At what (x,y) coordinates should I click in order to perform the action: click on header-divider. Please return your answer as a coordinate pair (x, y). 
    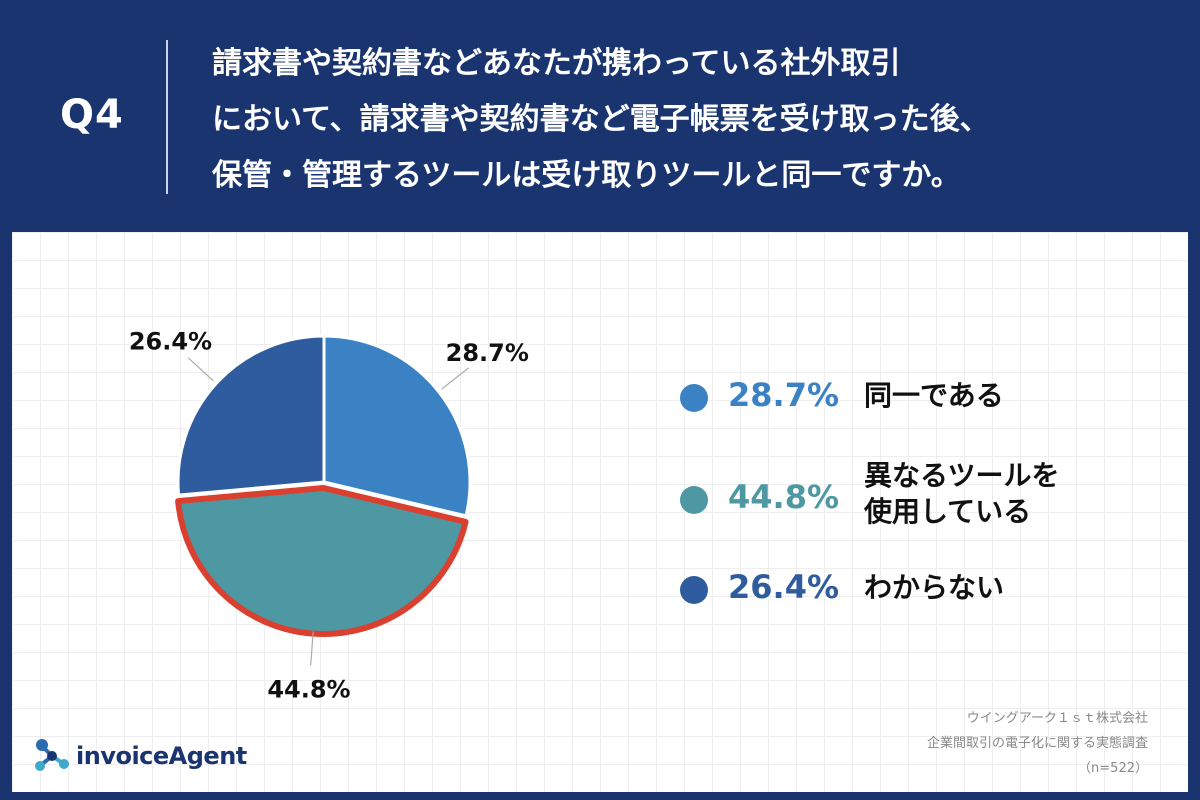
    Looking at the image, I should click on (167, 117).